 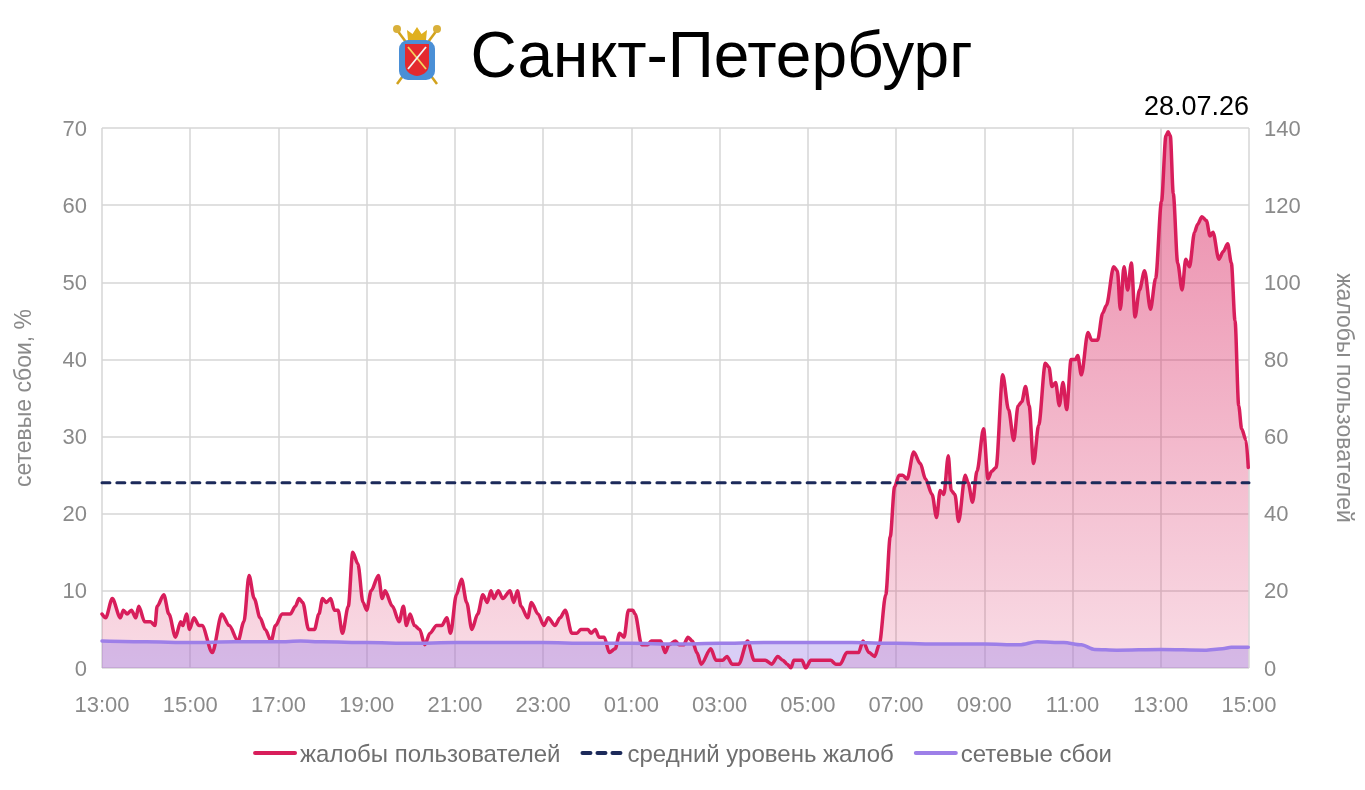 I want to click on y2-tick-label: 120, so click(x=1282, y=205).